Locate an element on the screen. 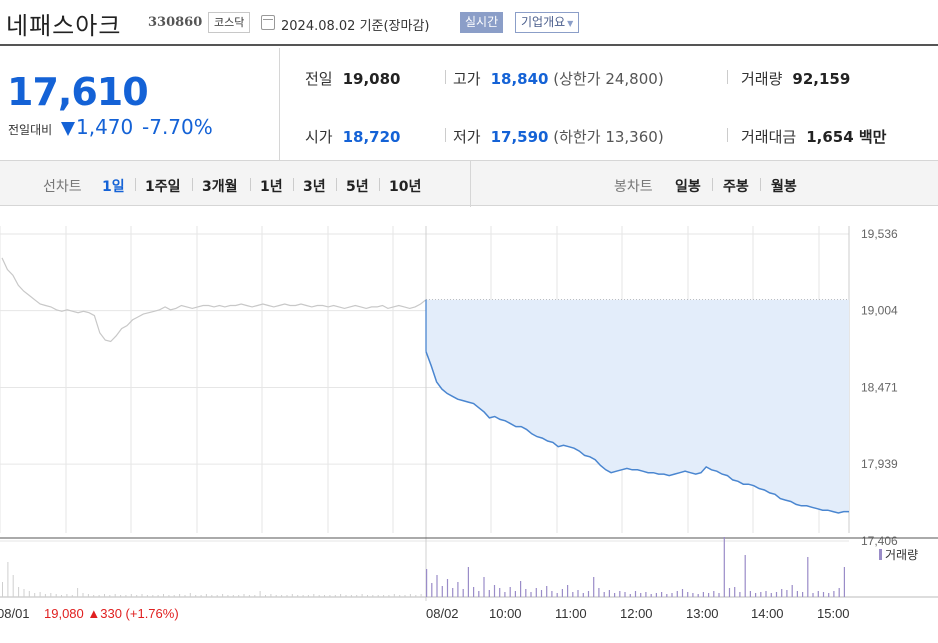  current-price-panel: 17,610 전일대비 1,470 -7.70% is located at coordinates (140, 104).